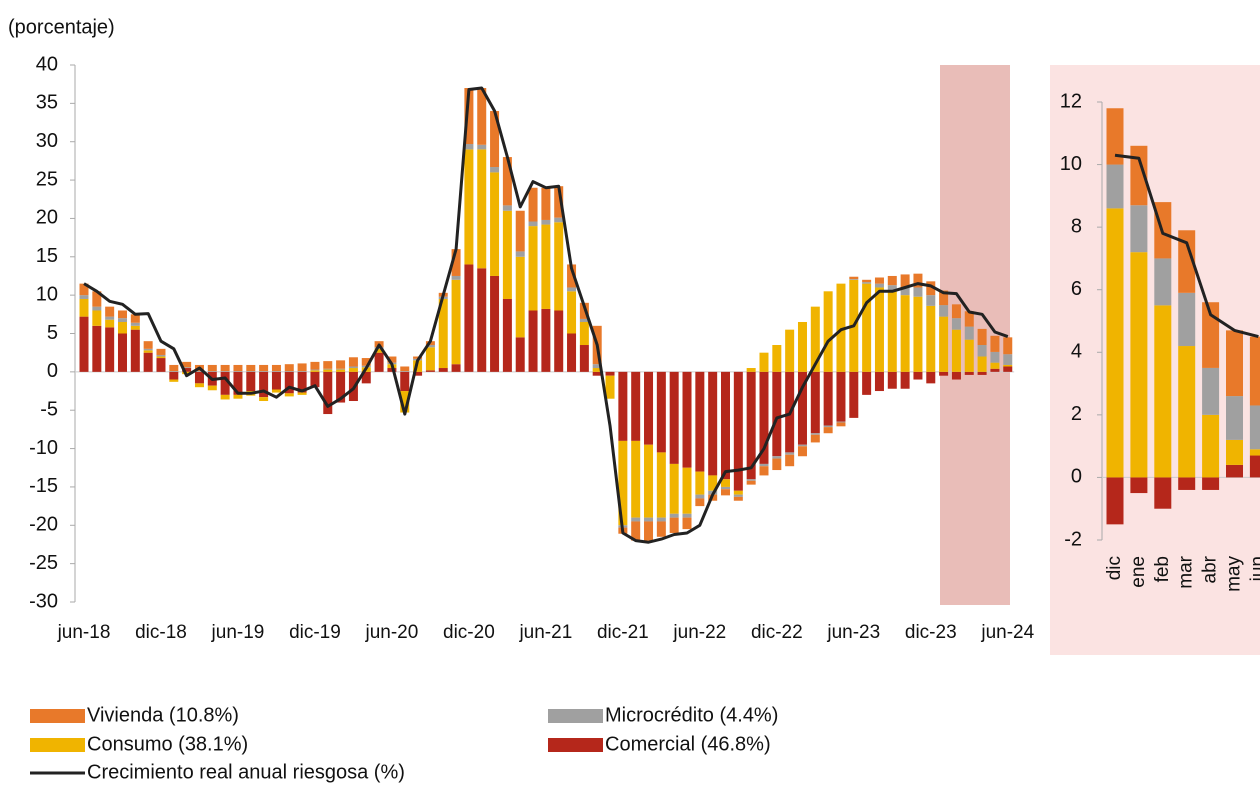 Image resolution: width=1260 pixels, height=802 pixels. Describe the element at coordinates (545, 632) in the screenshot. I see `x-tick-label: jun-21` at that location.